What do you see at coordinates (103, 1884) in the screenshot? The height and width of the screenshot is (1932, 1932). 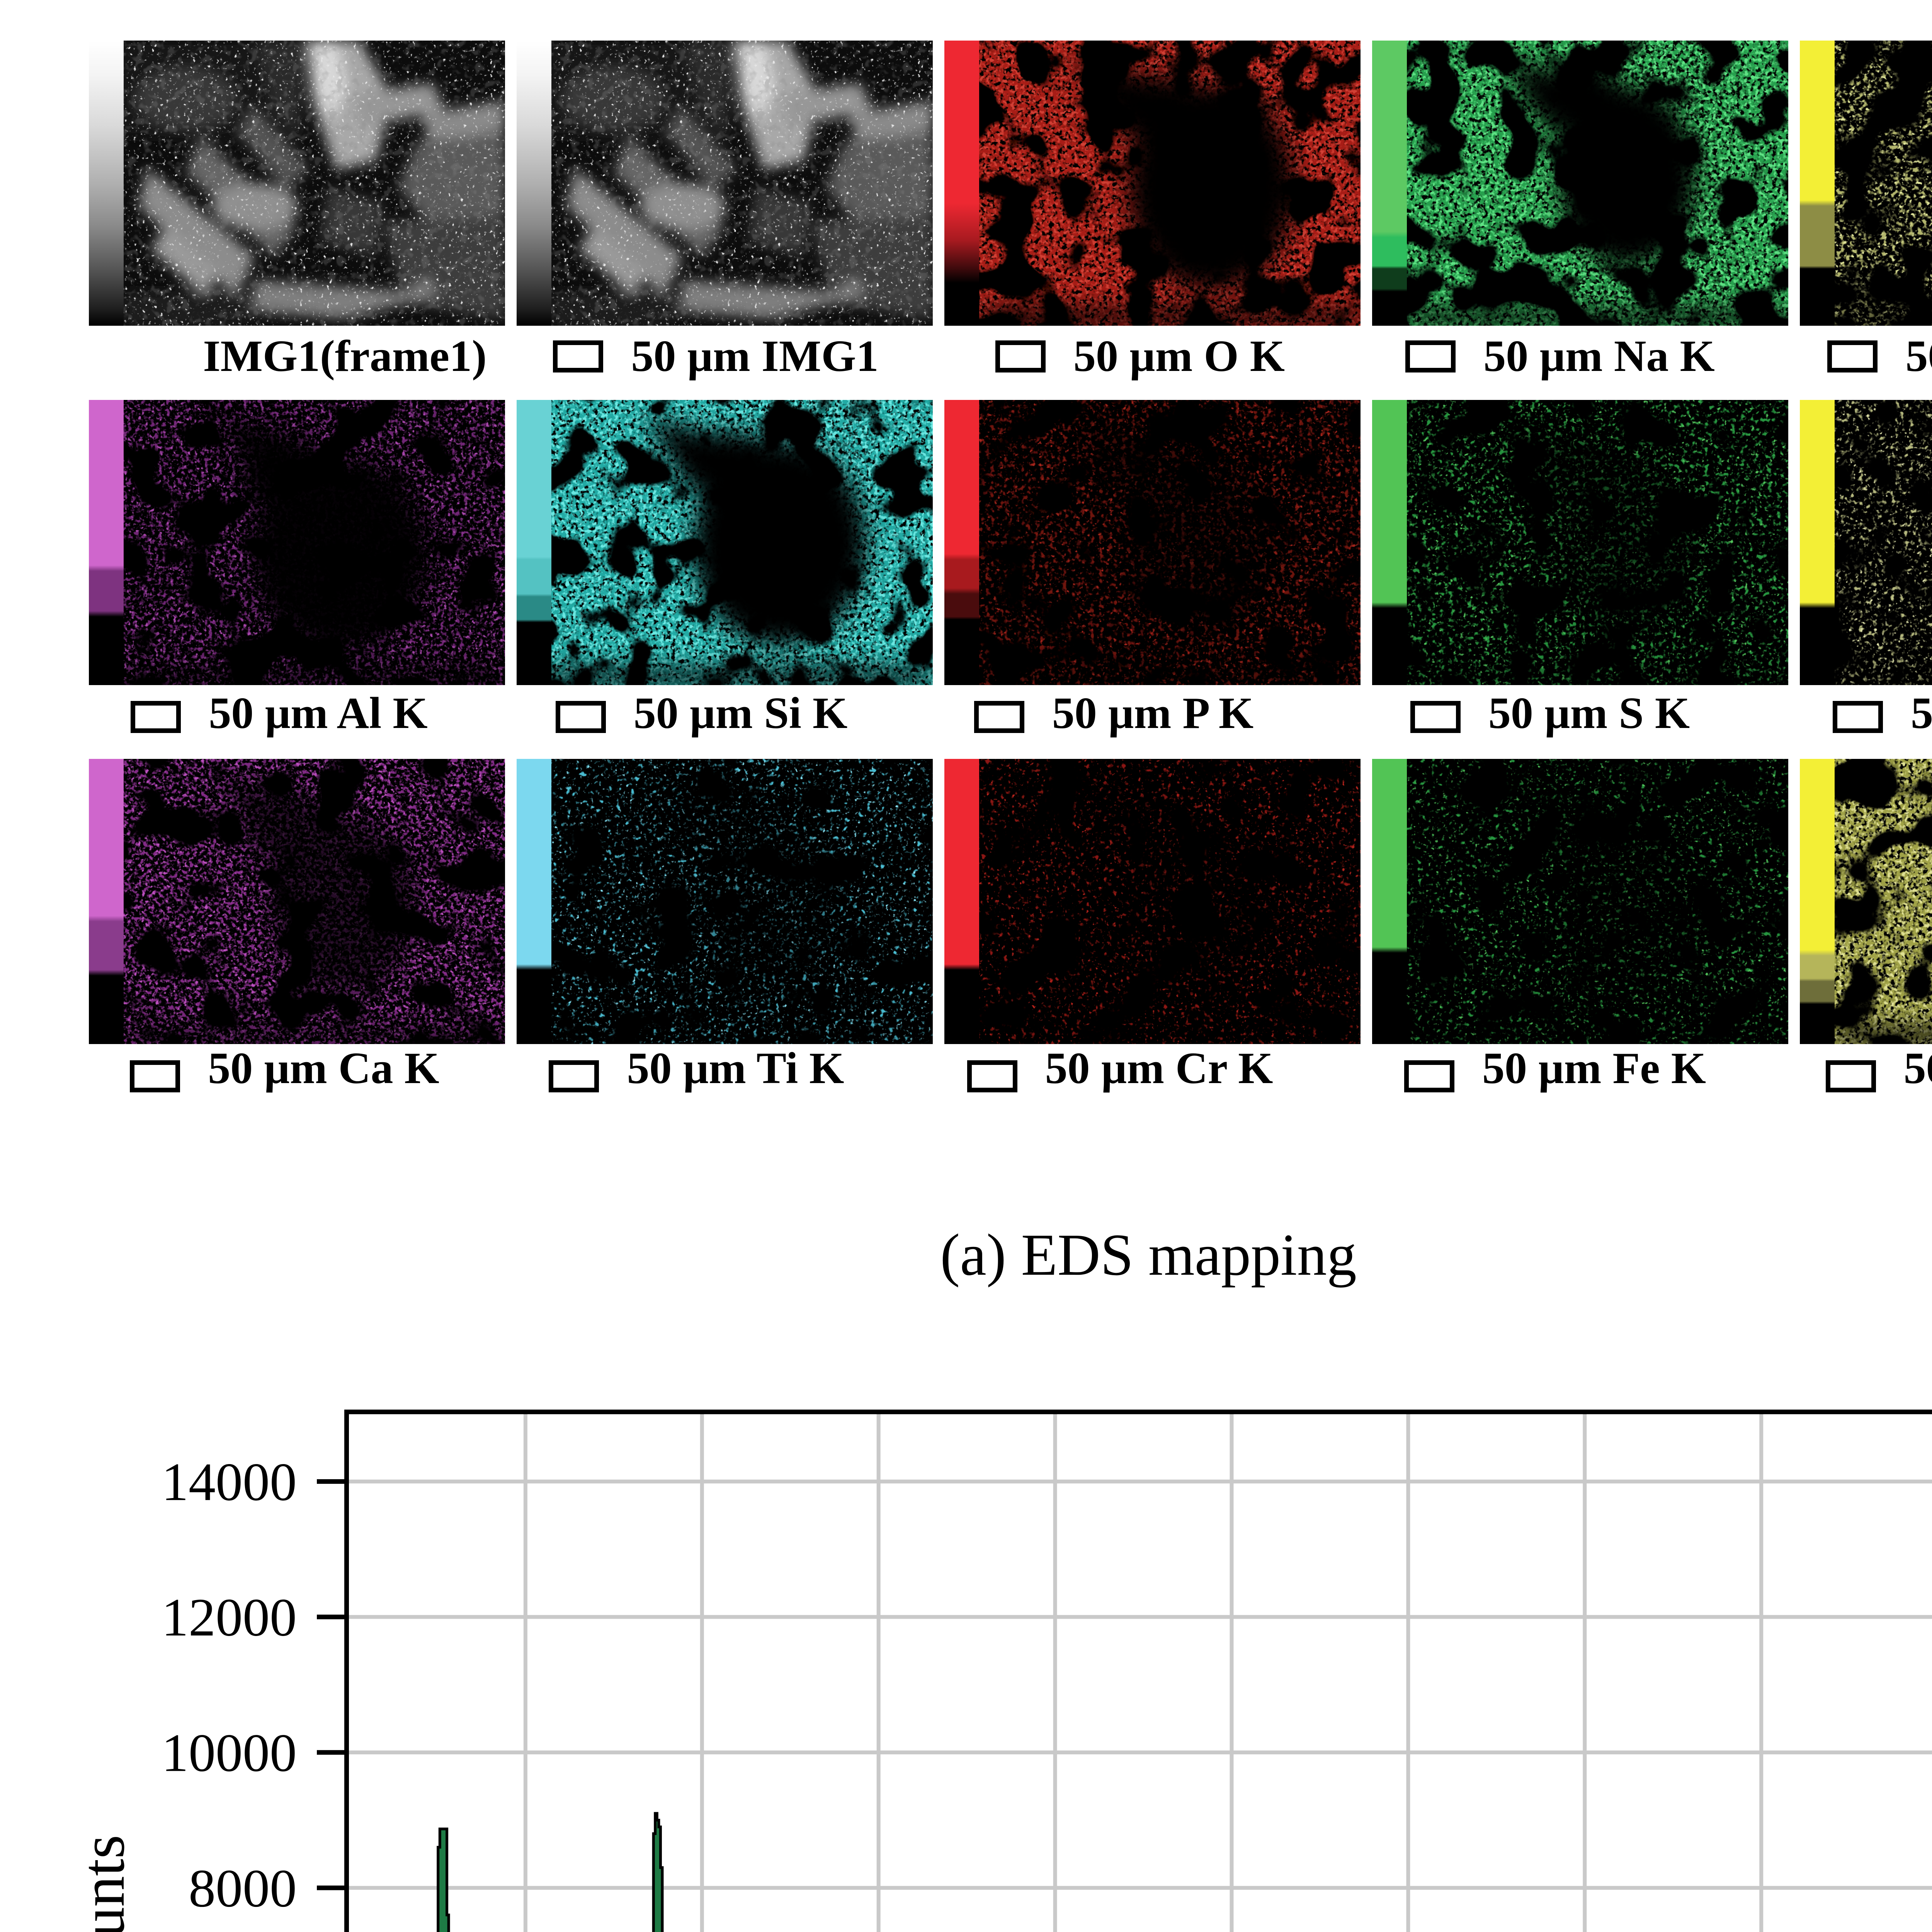 I see `svg-text: Counts` at bounding box center [103, 1884].